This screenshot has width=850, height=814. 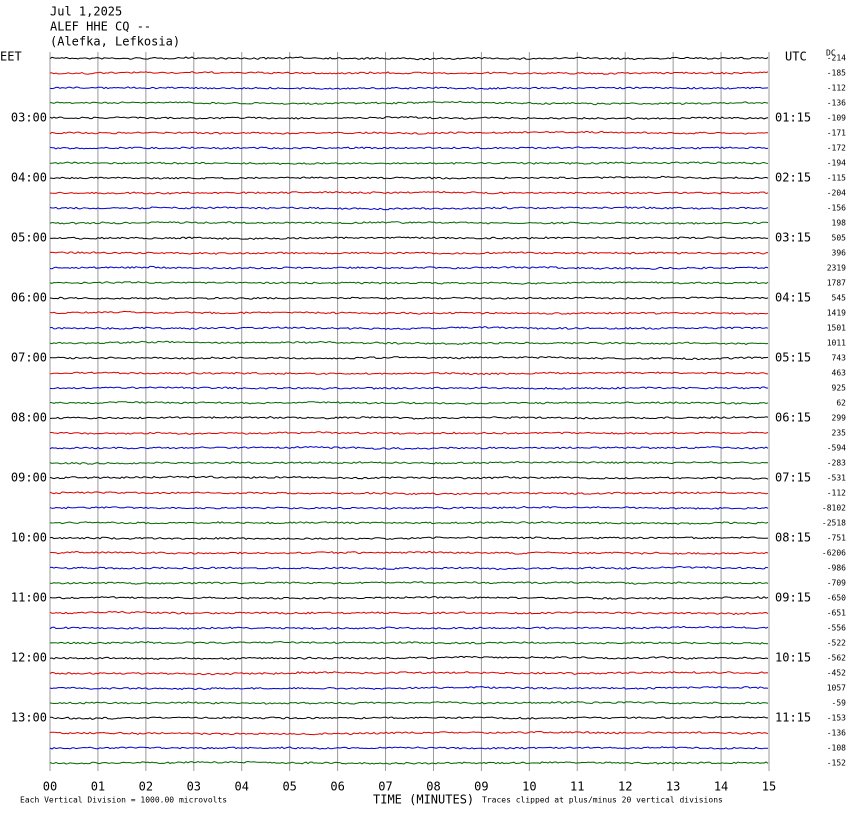 What do you see at coordinates (836, 718) in the screenshot?
I see `dc-value: -153` at bounding box center [836, 718].